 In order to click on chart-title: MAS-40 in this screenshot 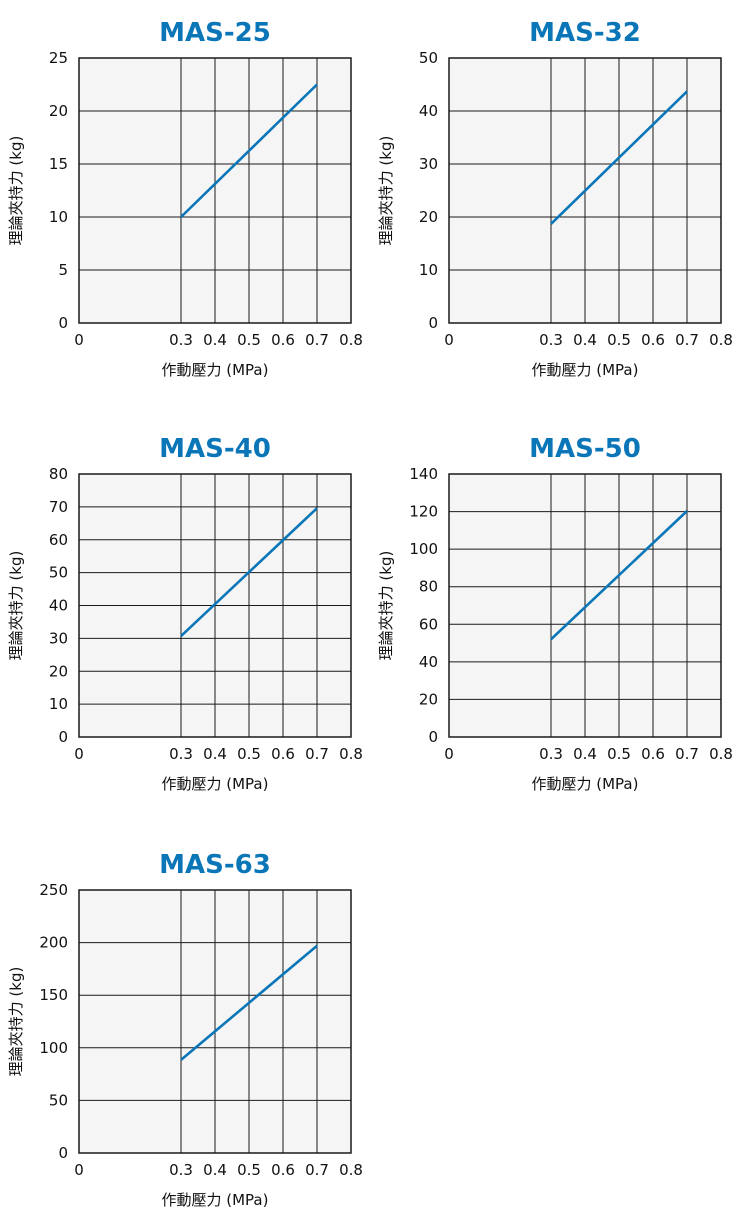, I will do `click(215, 449)`.